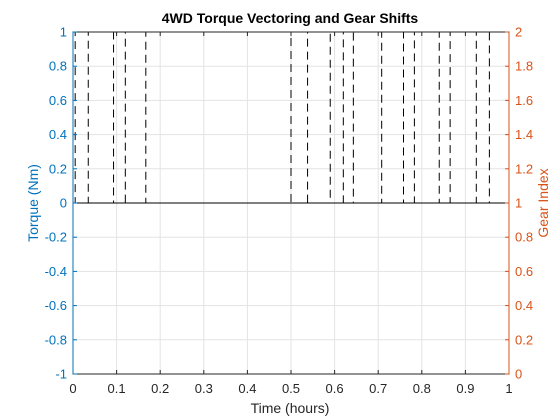 The height and width of the screenshot is (420, 560). I want to click on x-tick-label: 0.6, so click(335, 388).